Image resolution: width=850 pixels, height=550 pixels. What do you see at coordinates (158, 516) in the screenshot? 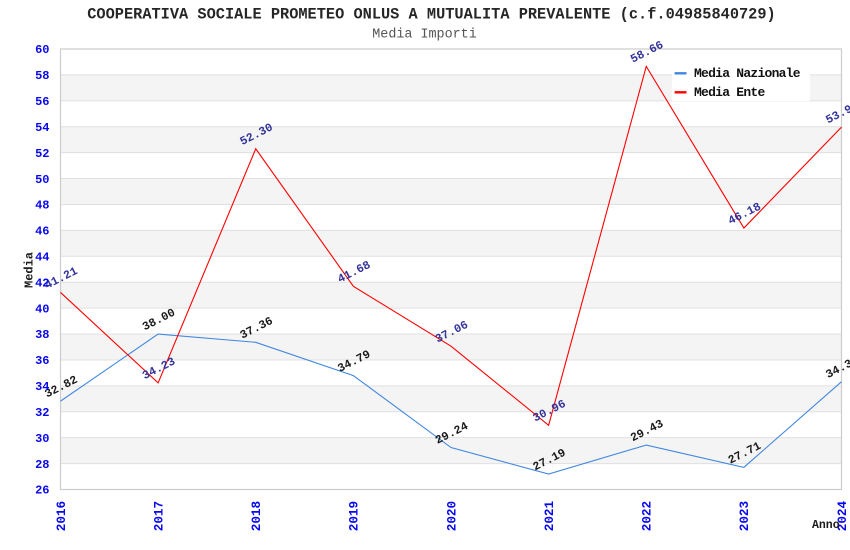
I see `svg-text: 2017` at bounding box center [158, 516].